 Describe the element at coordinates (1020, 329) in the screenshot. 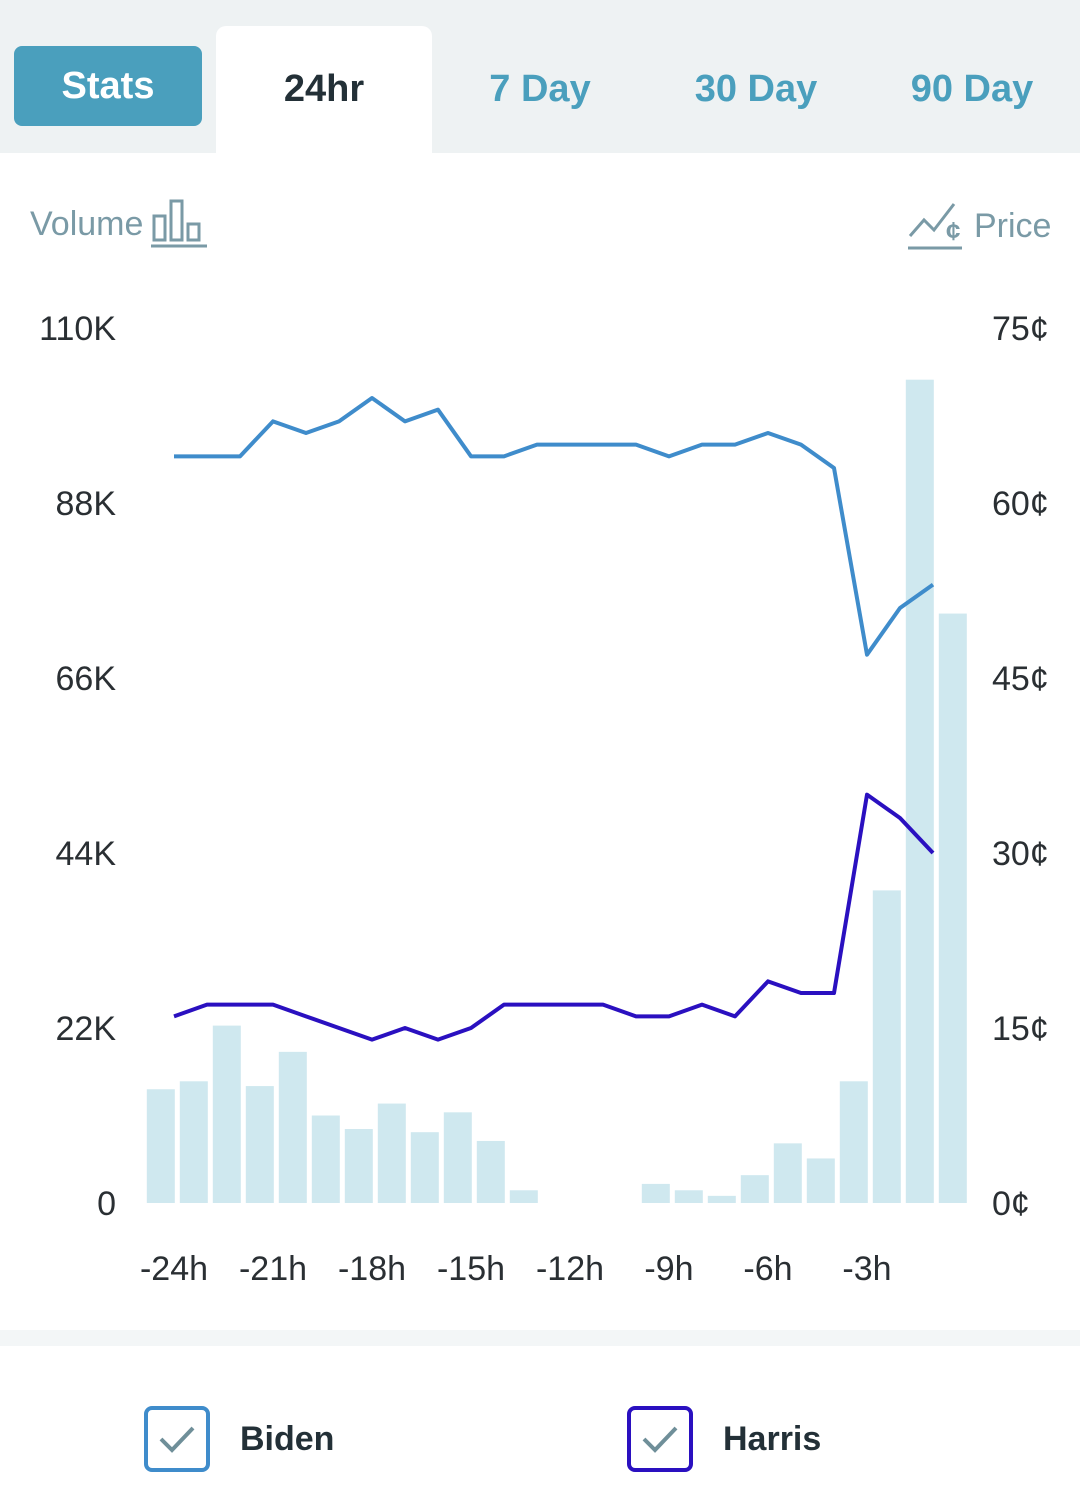

I see `right-axis-tick: 75¢` at that location.